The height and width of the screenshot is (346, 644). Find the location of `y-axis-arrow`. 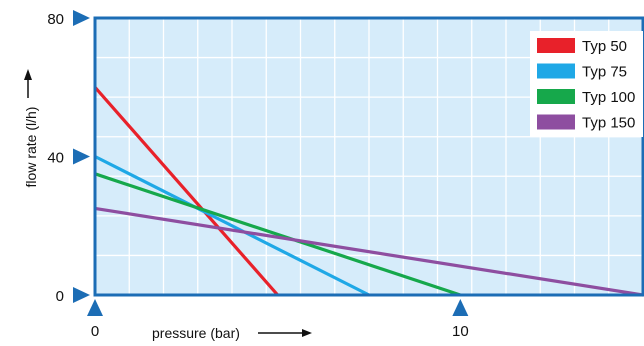

y-axis-arrow is located at coordinates (28, 83).